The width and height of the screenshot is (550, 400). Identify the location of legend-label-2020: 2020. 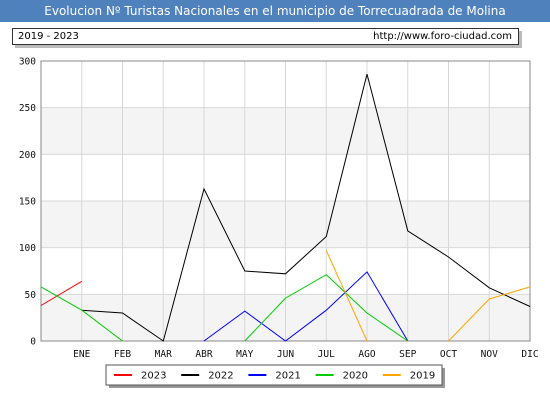
(355, 376).